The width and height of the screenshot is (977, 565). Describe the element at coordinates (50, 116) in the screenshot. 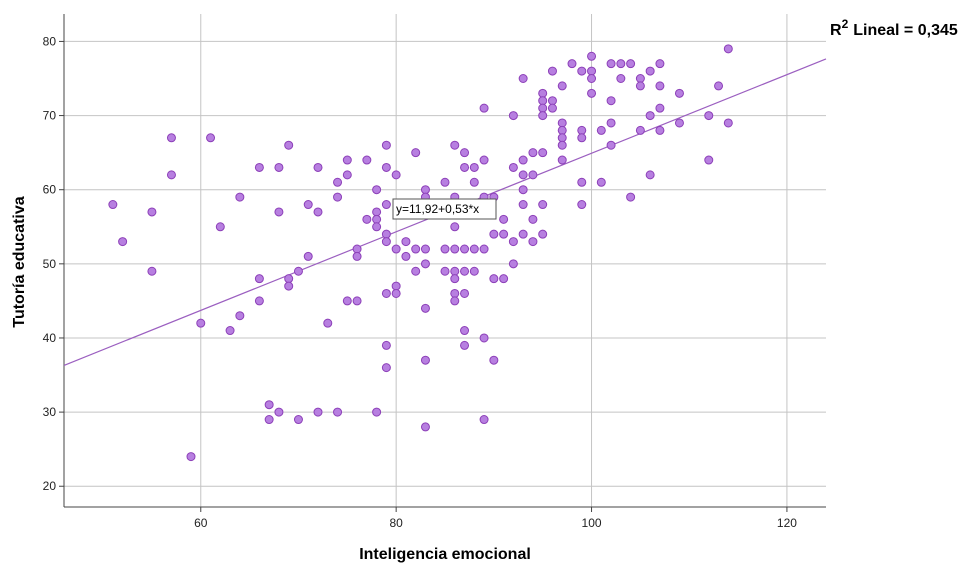

I see `y-tick-label: 70` at that location.